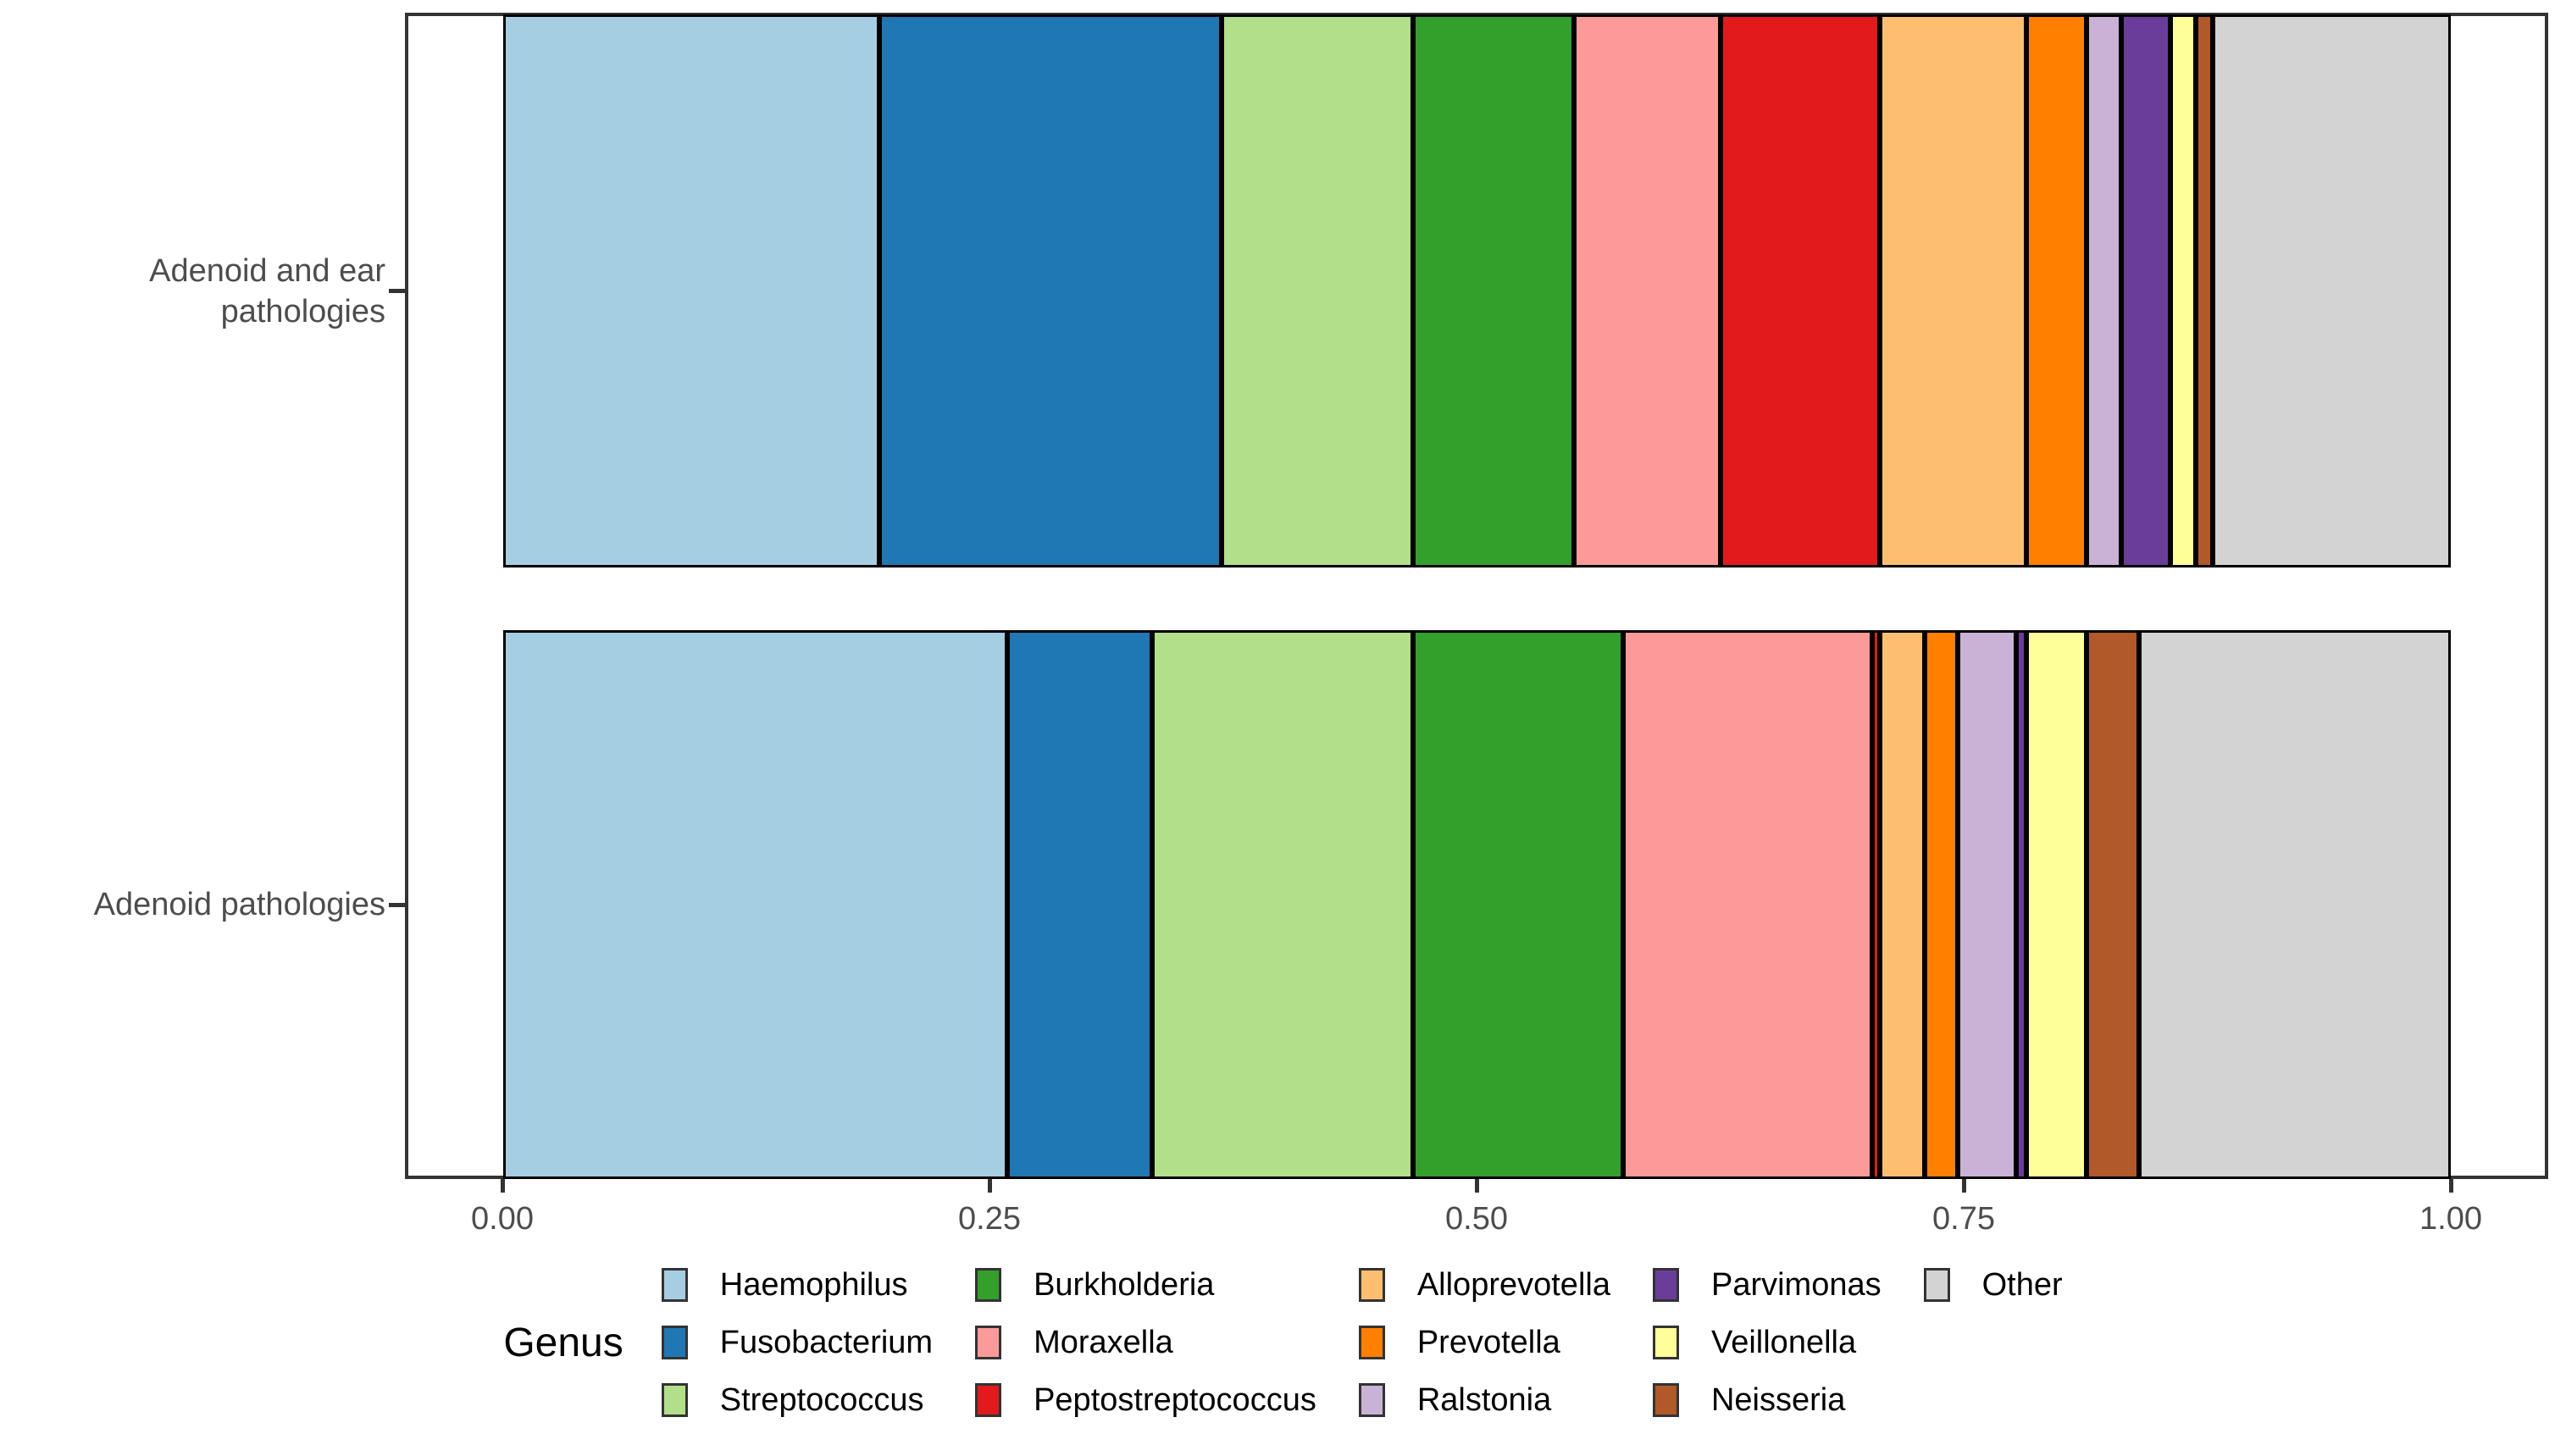 The image size is (2566, 1456). Describe the element at coordinates (990, 1186) in the screenshot. I see `x-axis-tick-0.25` at that location.